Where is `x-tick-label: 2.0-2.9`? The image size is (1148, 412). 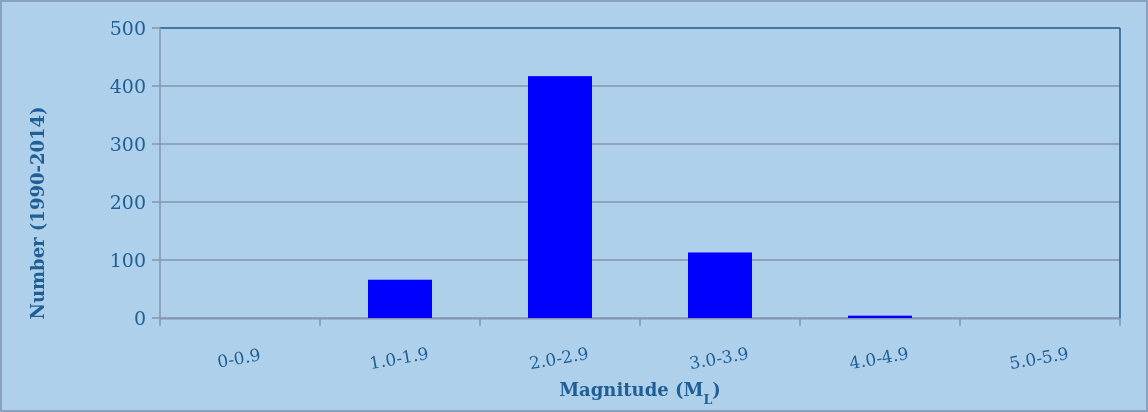 x-tick-label: 2.0-2.9 is located at coordinates (559, 358).